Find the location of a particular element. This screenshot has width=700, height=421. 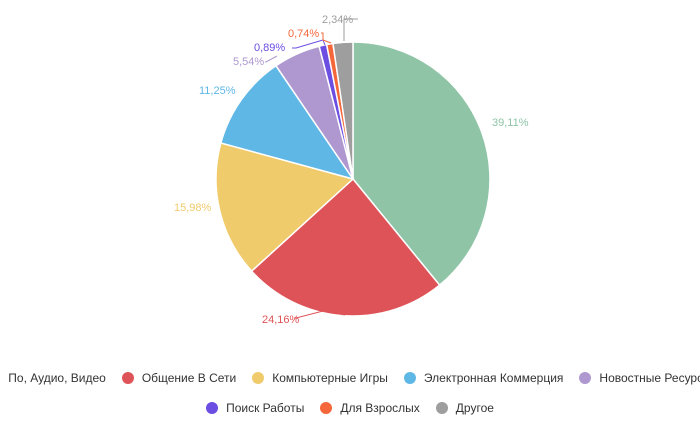

legend-item: Компьютерные Игры is located at coordinates (320, 378).